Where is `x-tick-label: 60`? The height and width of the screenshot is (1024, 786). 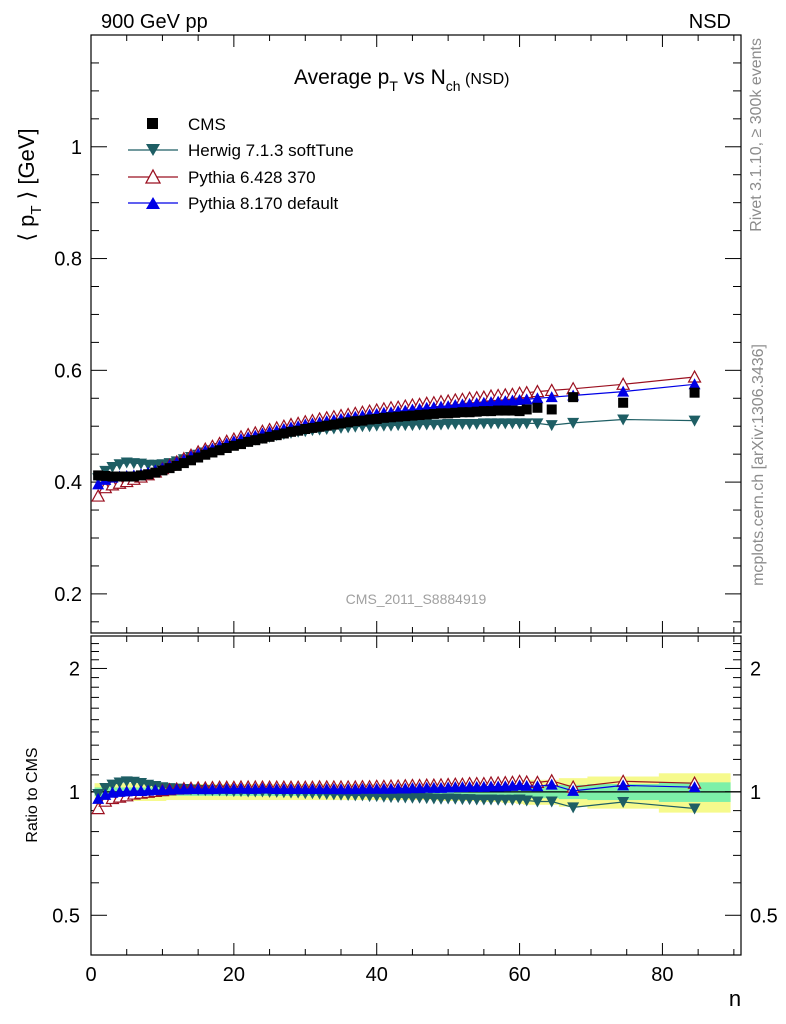 x-tick-label: 60 is located at coordinates (519, 975).